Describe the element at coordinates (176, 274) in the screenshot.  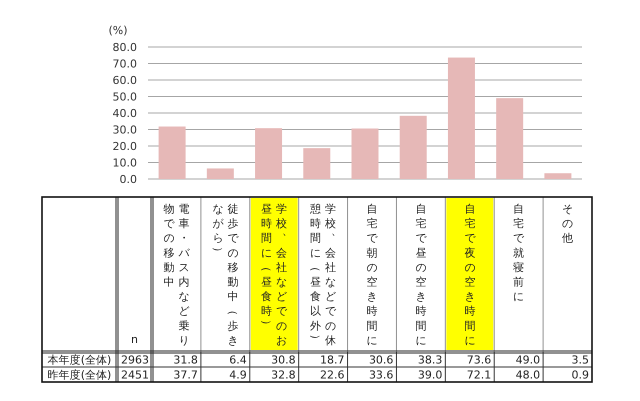
I see `category-label: 電車・バス内など乗り物での移動中` at that location.